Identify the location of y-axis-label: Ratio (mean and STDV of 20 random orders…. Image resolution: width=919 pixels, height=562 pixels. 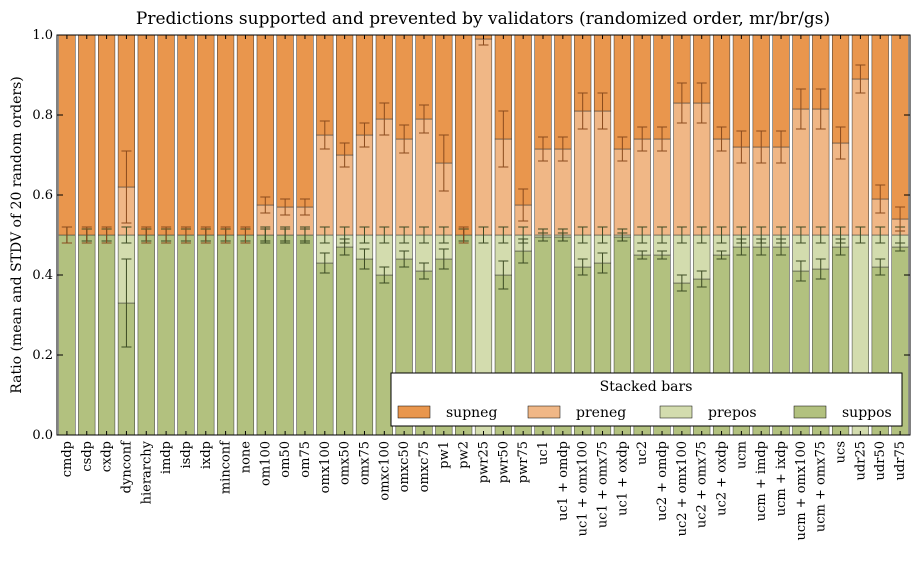
(17, 234).